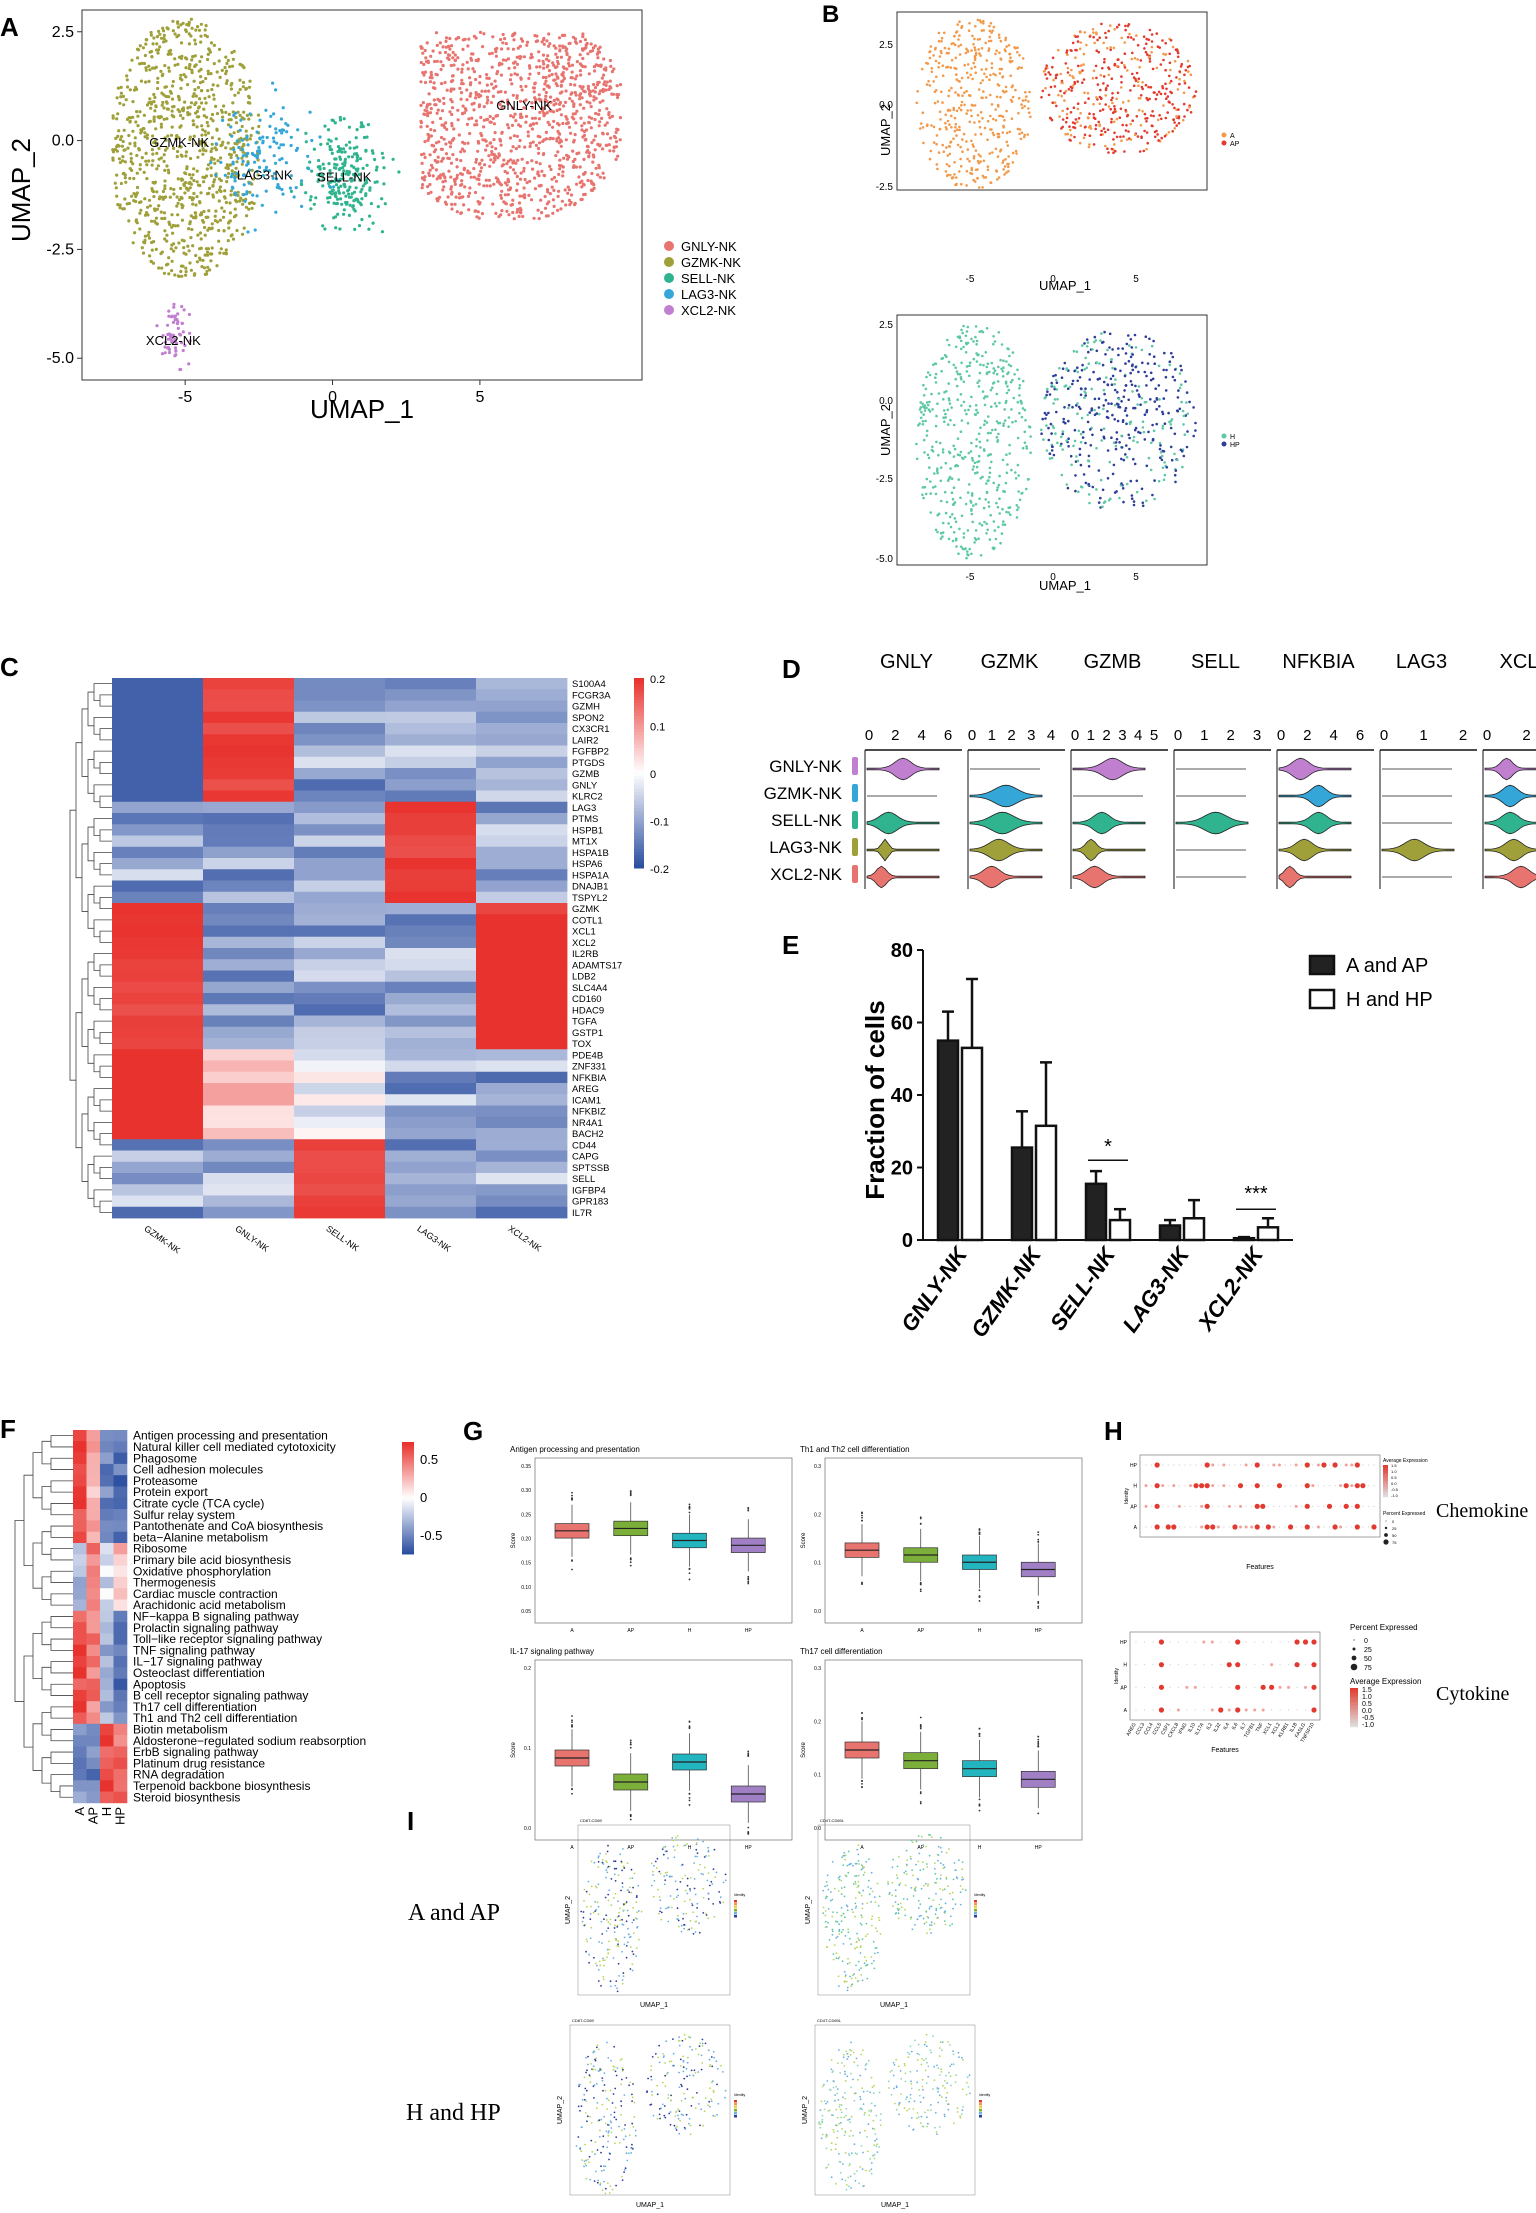 Image resolution: width=1536 pixels, height=2213 pixels. I want to click on x-tick-label: 0, so click(1053, 279).